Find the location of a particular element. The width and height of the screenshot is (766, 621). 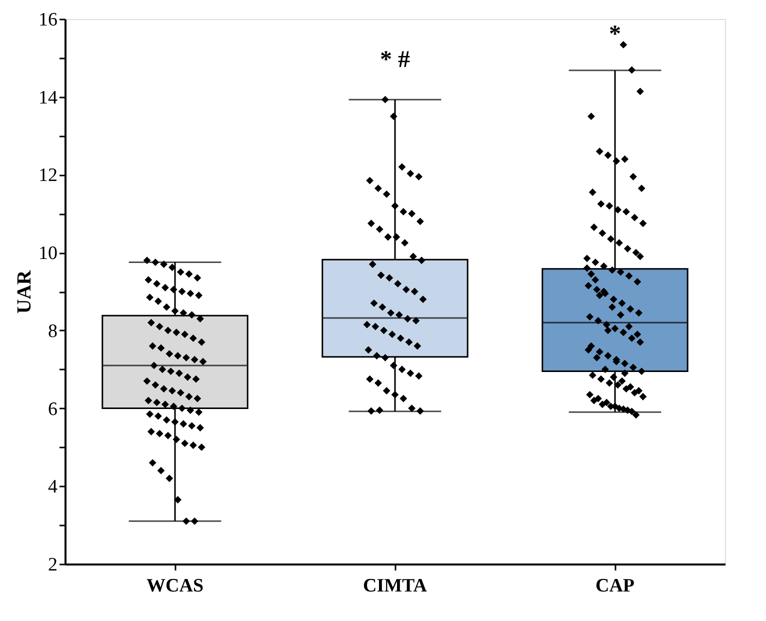

annotation: * is located at coordinates (615, 34).